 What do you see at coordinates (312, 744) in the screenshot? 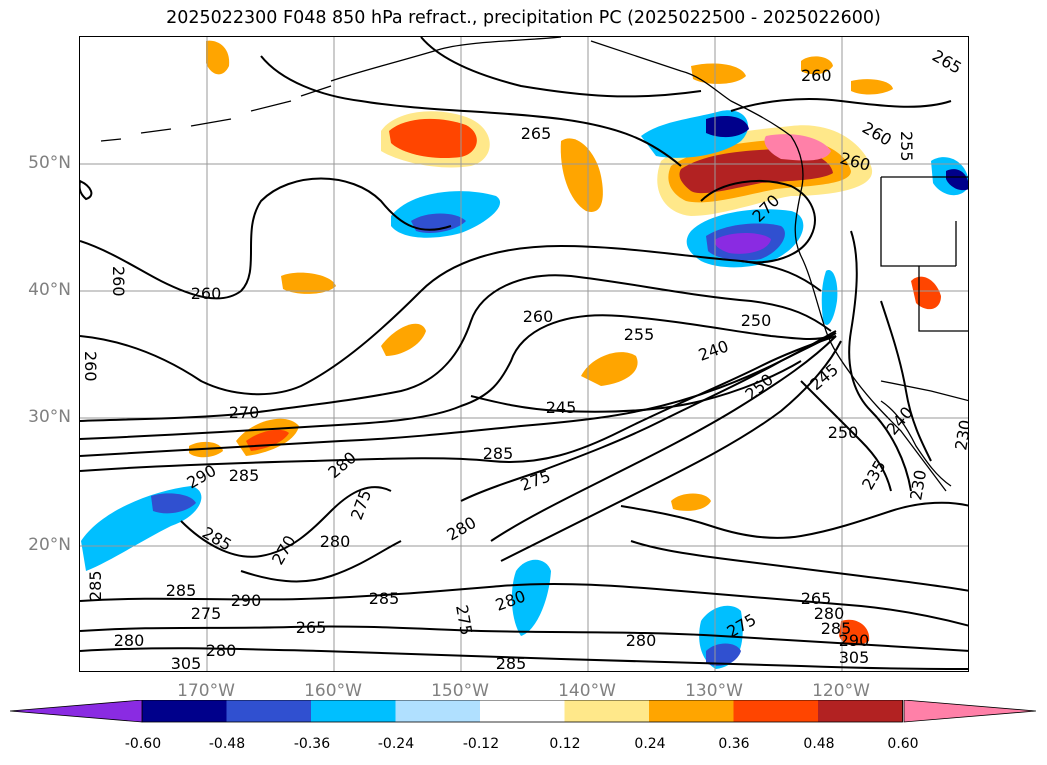
I see `colorbar-tick: -0.36` at bounding box center [312, 744].